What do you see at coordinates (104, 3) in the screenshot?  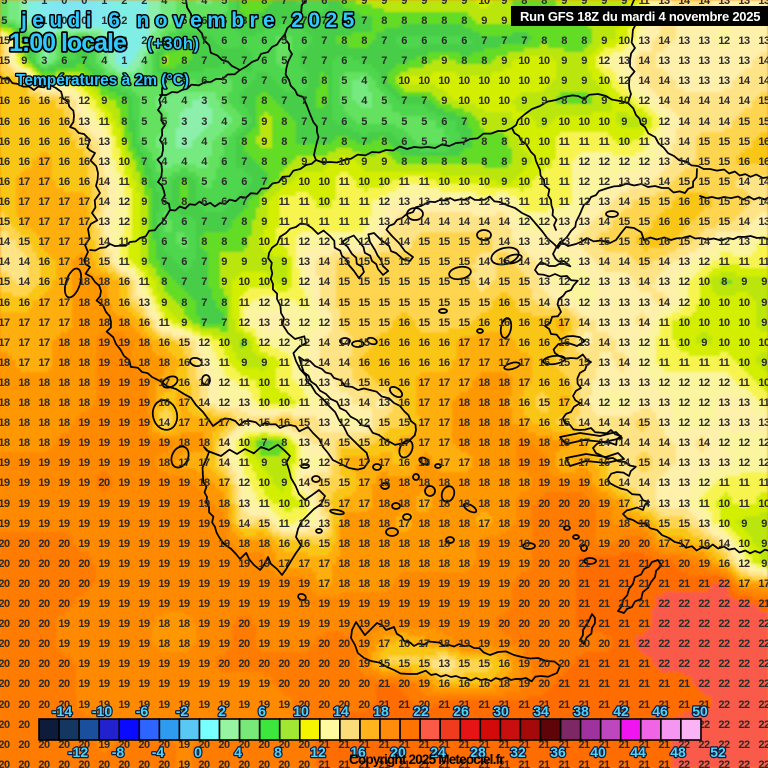 I see `svg-text: 1` at bounding box center [104, 3].